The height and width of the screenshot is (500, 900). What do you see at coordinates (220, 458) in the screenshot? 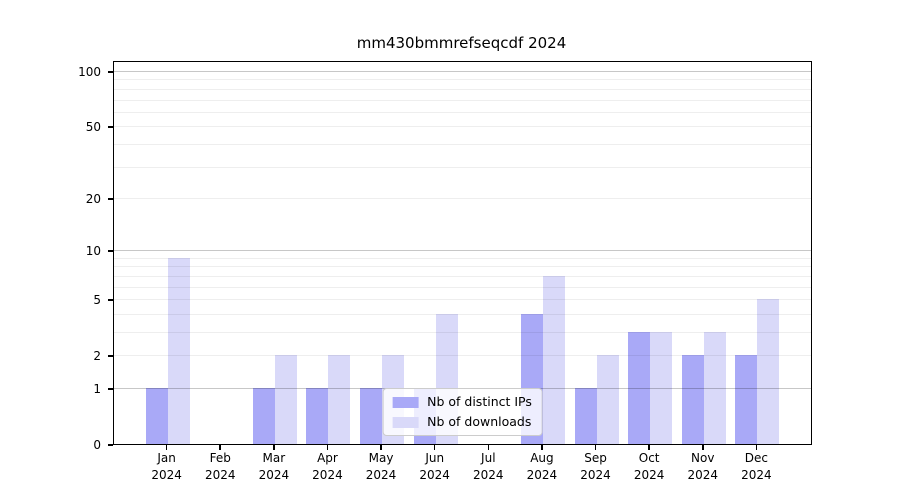
I see `x-tick-month: Feb` at bounding box center [220, 458].